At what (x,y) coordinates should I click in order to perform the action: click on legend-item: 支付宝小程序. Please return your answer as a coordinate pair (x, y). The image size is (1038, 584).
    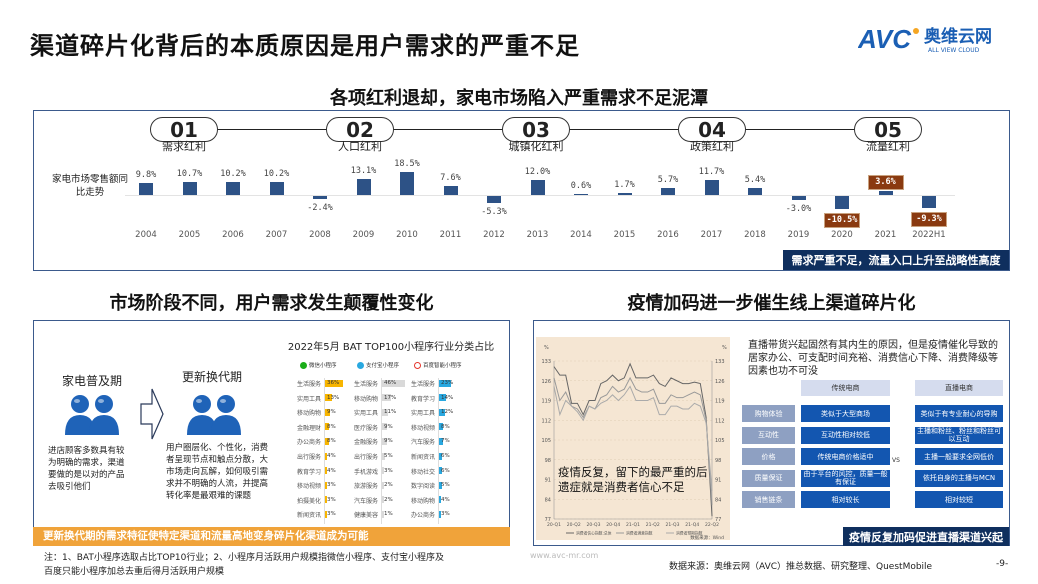
    Looking at the image, I should click on (378, 365).